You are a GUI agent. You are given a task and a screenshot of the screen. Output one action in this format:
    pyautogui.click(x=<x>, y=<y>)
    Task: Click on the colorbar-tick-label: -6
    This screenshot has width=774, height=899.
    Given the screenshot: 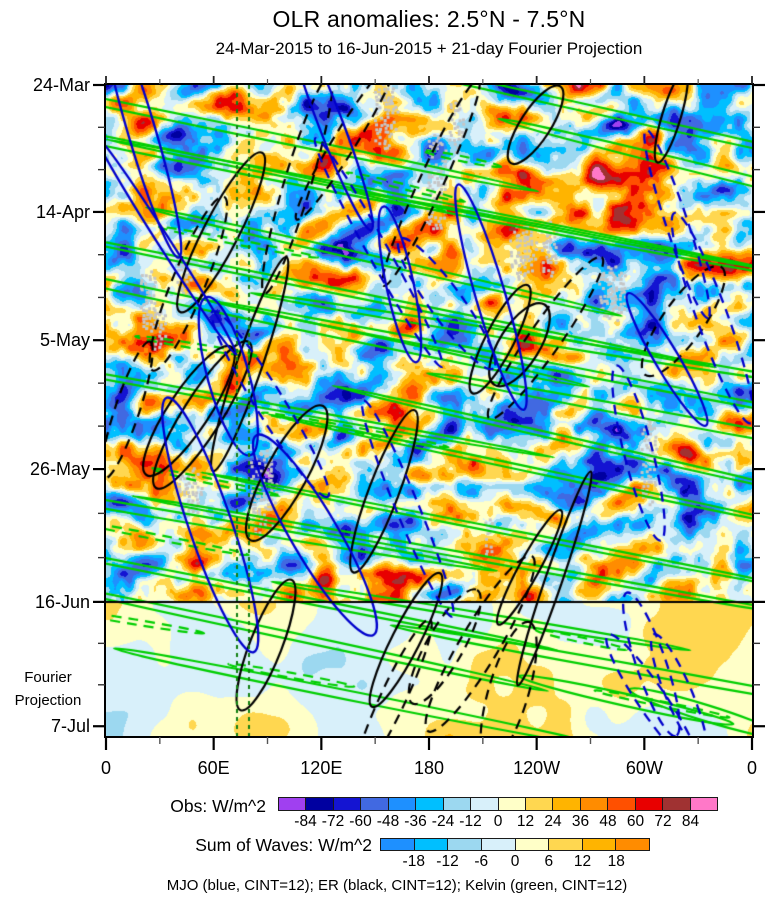 What is the action you would take?
    pyautogui.click(x=481, y=861)
    